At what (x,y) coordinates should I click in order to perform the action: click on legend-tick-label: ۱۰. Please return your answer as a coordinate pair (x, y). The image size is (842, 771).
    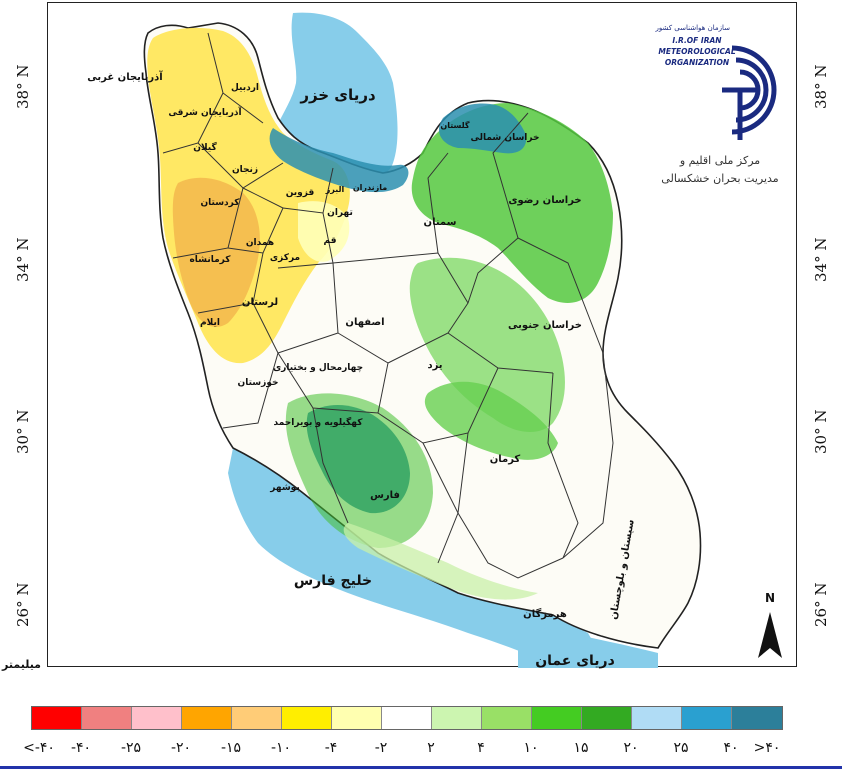
    Looking at the image, I should click on (531, 748).